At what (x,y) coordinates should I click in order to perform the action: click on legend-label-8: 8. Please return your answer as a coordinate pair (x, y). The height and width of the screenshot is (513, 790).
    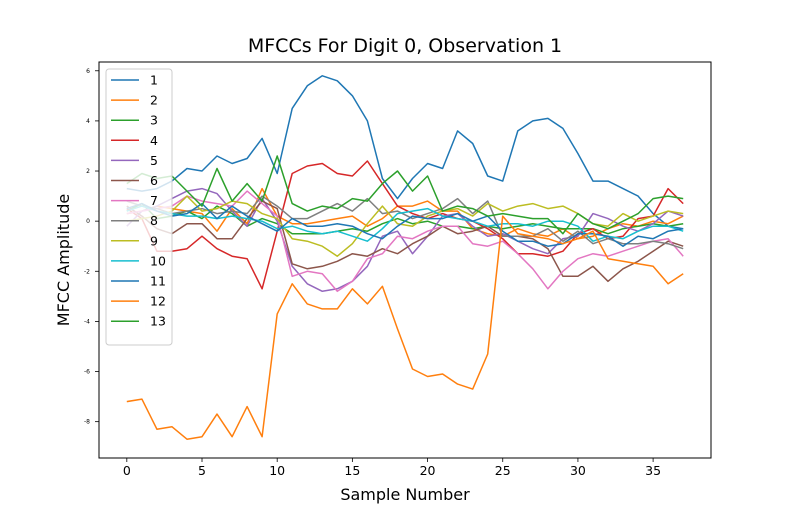
    Looking at the image, I should click on (154, 220).